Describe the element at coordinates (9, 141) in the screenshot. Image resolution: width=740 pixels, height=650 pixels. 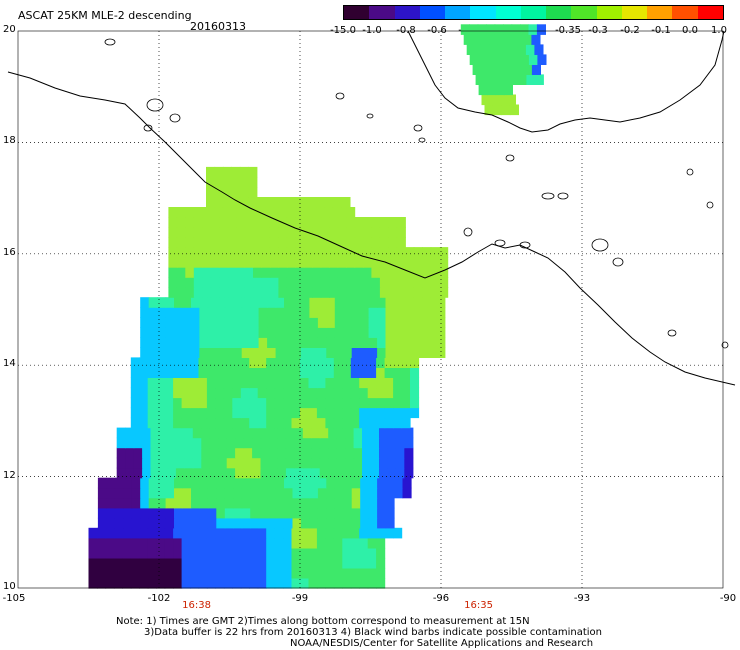
I see `latitude-label: 18` at that location.